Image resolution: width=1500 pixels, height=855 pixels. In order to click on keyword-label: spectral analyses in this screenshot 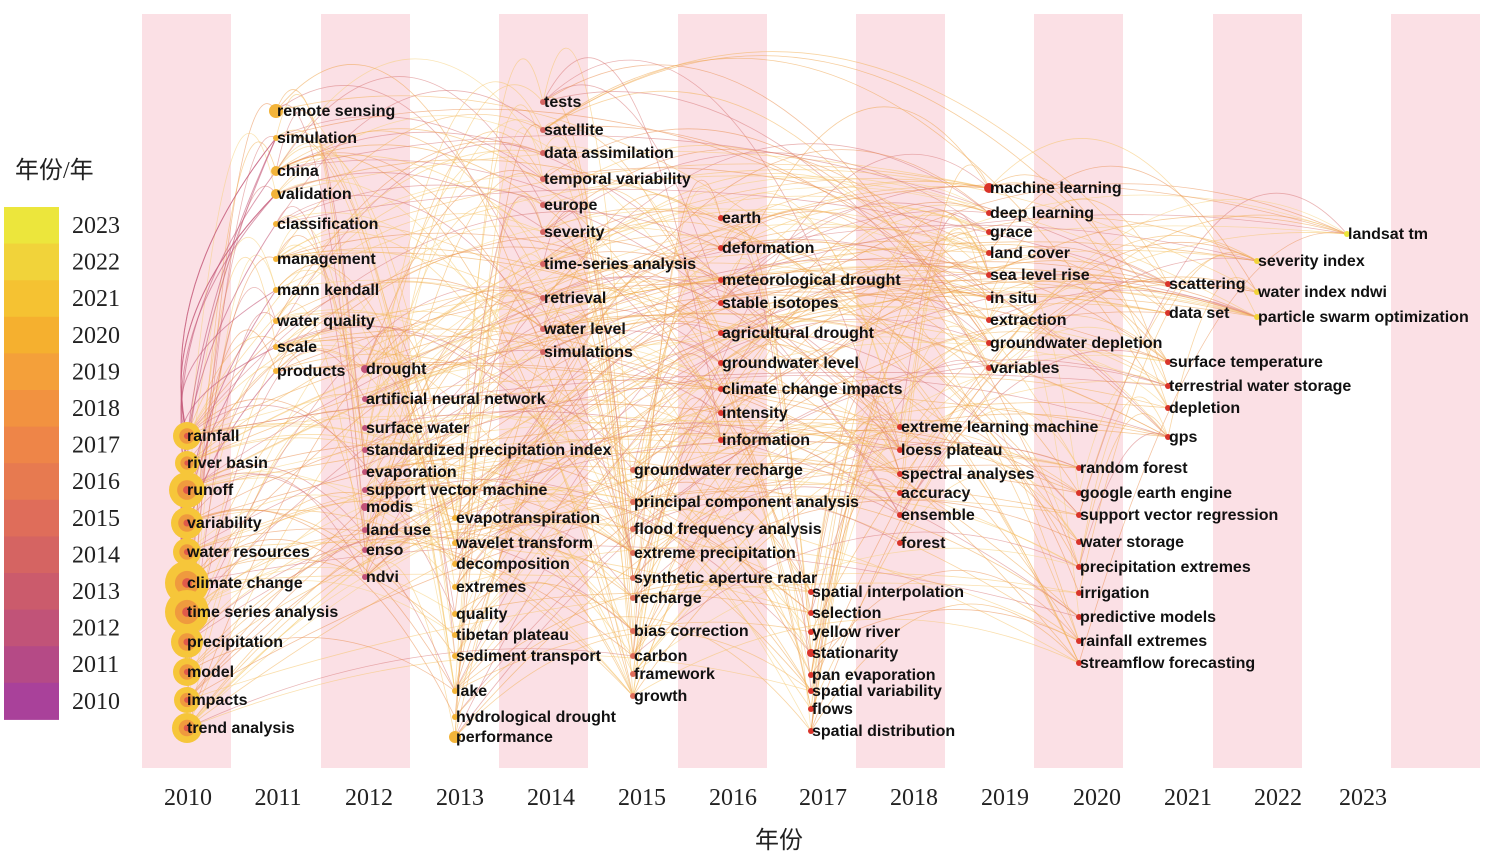, I will do `click(968, 474)`.